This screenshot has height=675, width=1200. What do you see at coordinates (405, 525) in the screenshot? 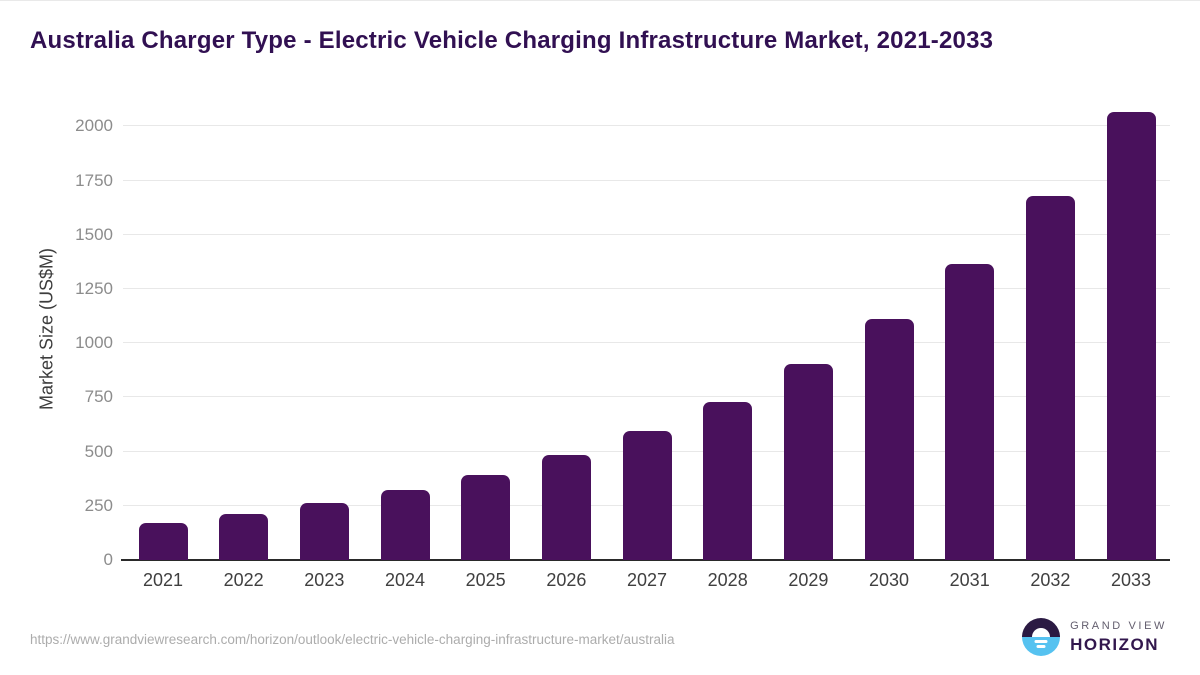
I see `bar-2024` at bounding box center [405, 525].